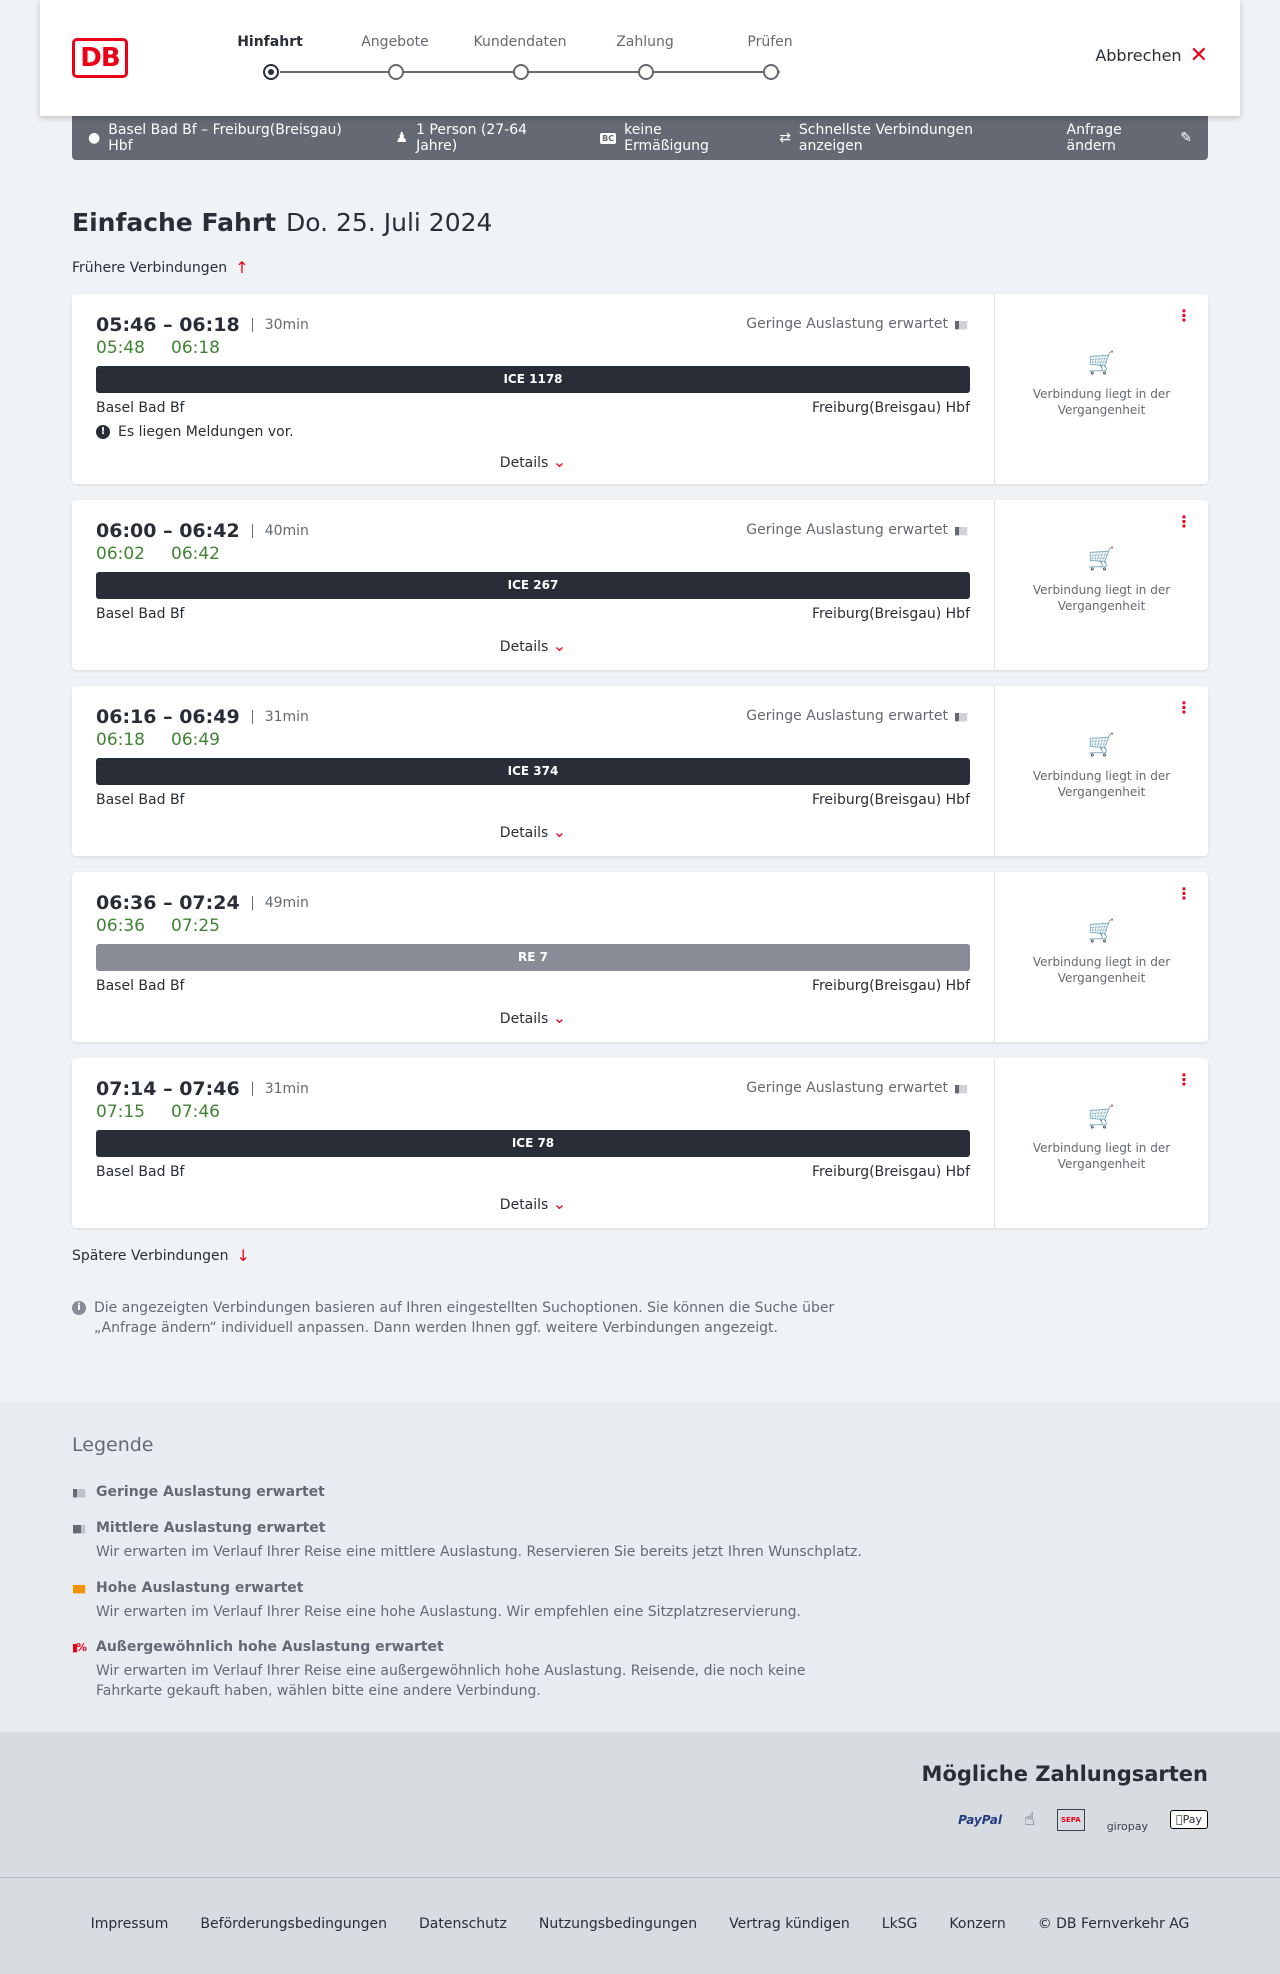  I want to click on footer-link: Datenschutz, so click(462, 1924).